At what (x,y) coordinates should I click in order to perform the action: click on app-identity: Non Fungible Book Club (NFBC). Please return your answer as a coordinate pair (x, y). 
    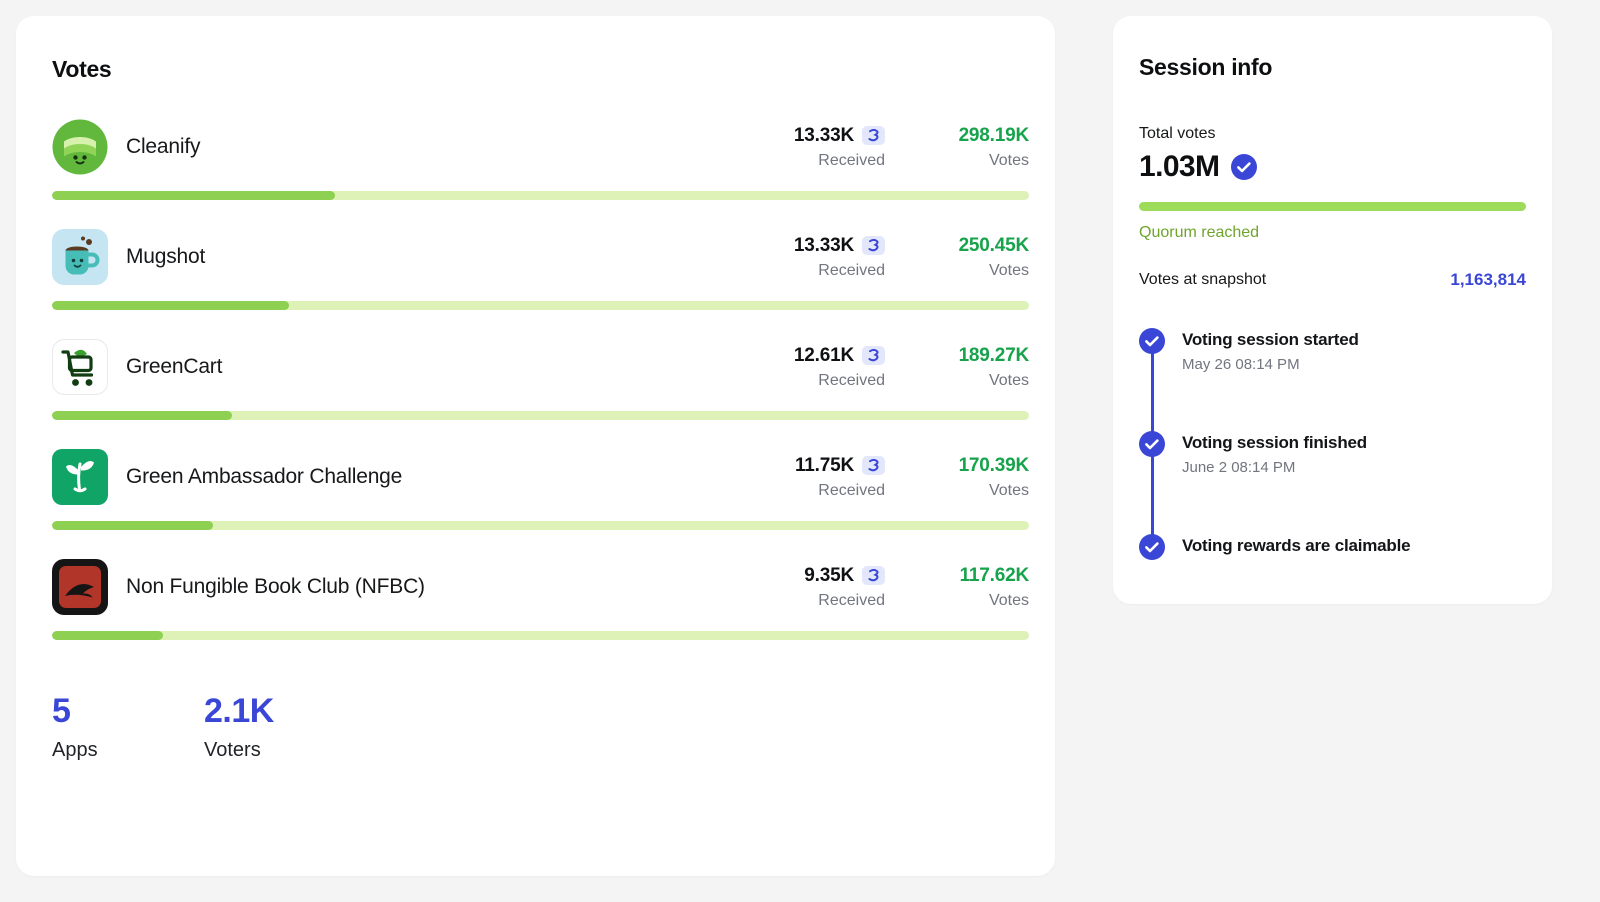
    Looking at the image, I should click on (238, 587).